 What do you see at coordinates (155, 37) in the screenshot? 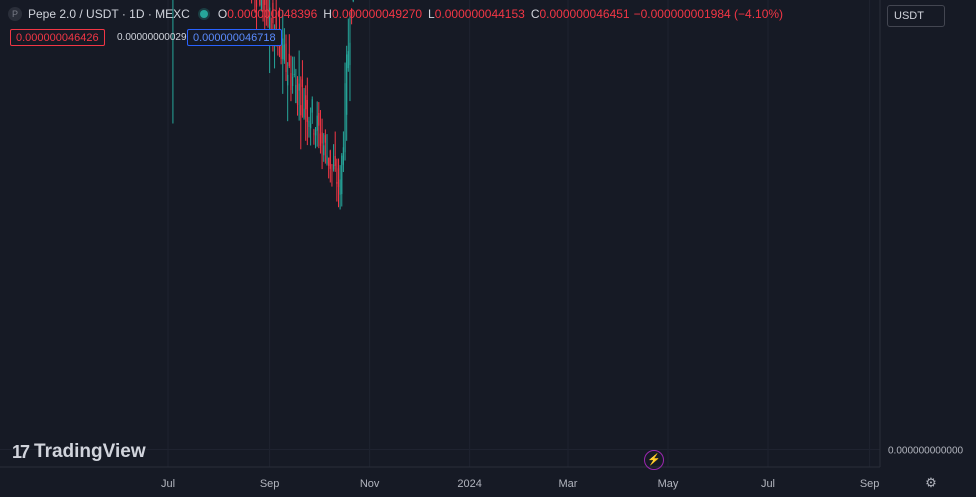
I see `spread-value: 0.000000000292` at bounding box center [155, 37].